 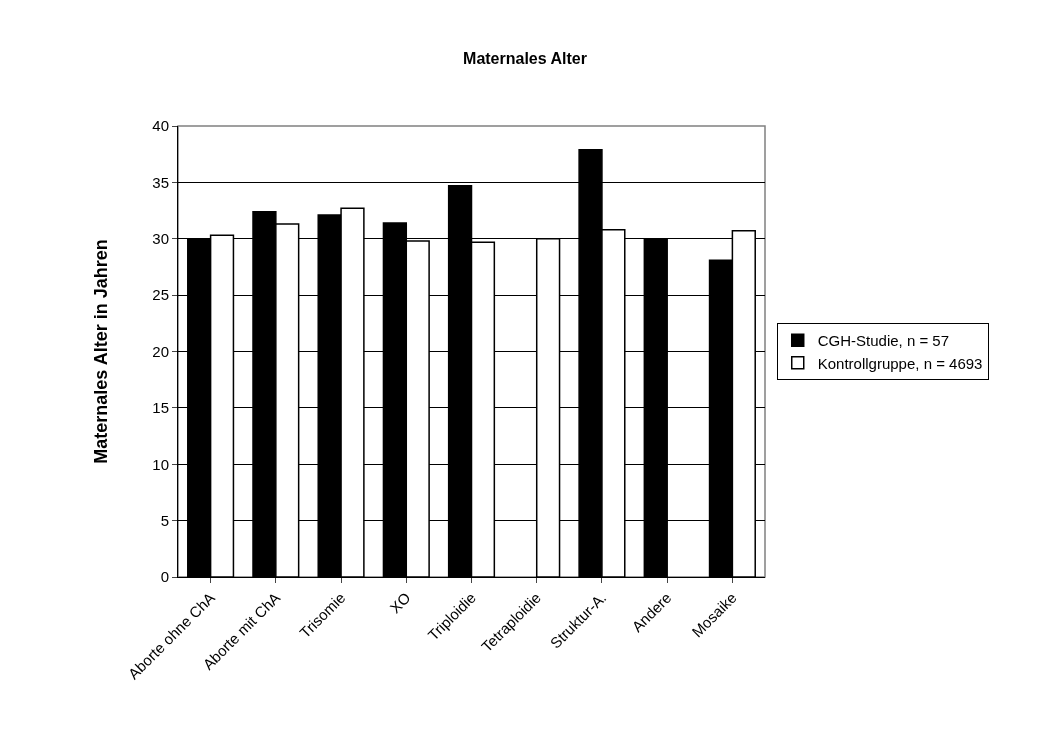 I want to click on legend-label: Kontrollgruppe, n = 4693, so click(x=900, y=363).